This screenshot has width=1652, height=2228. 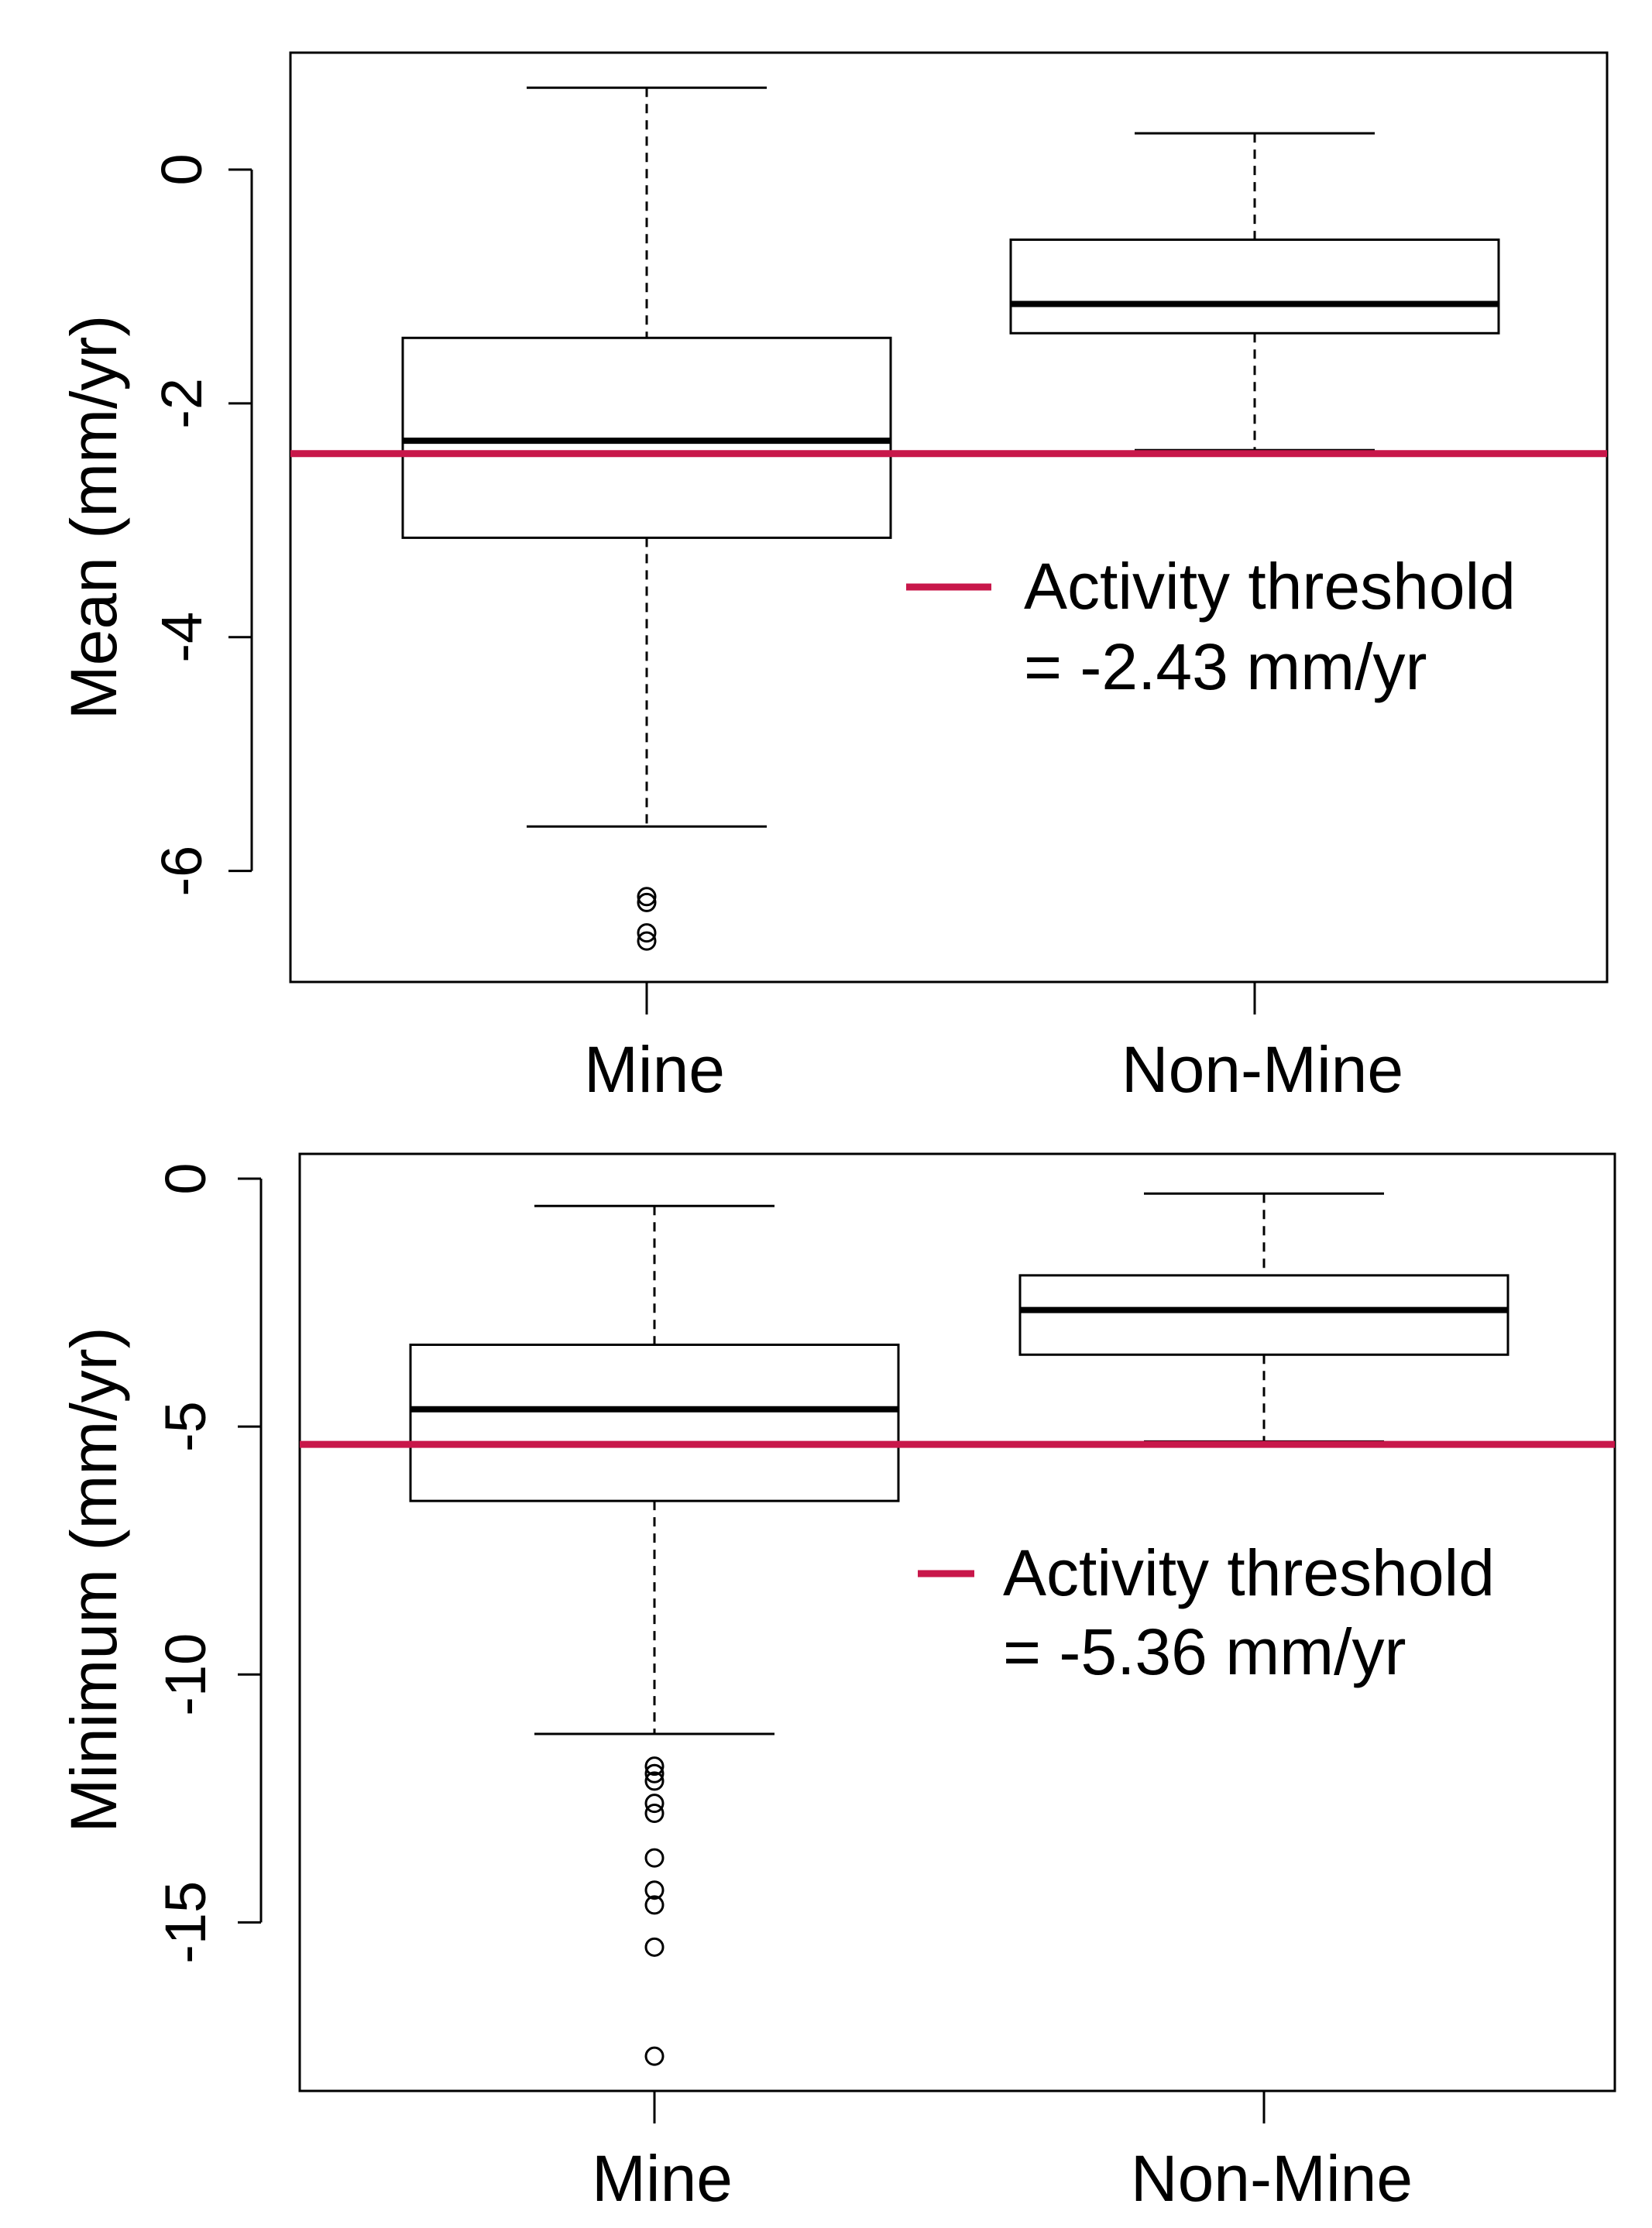 I want to click on y-axis-label: Minimum (mm/yr), so click(x=93, y=1580).